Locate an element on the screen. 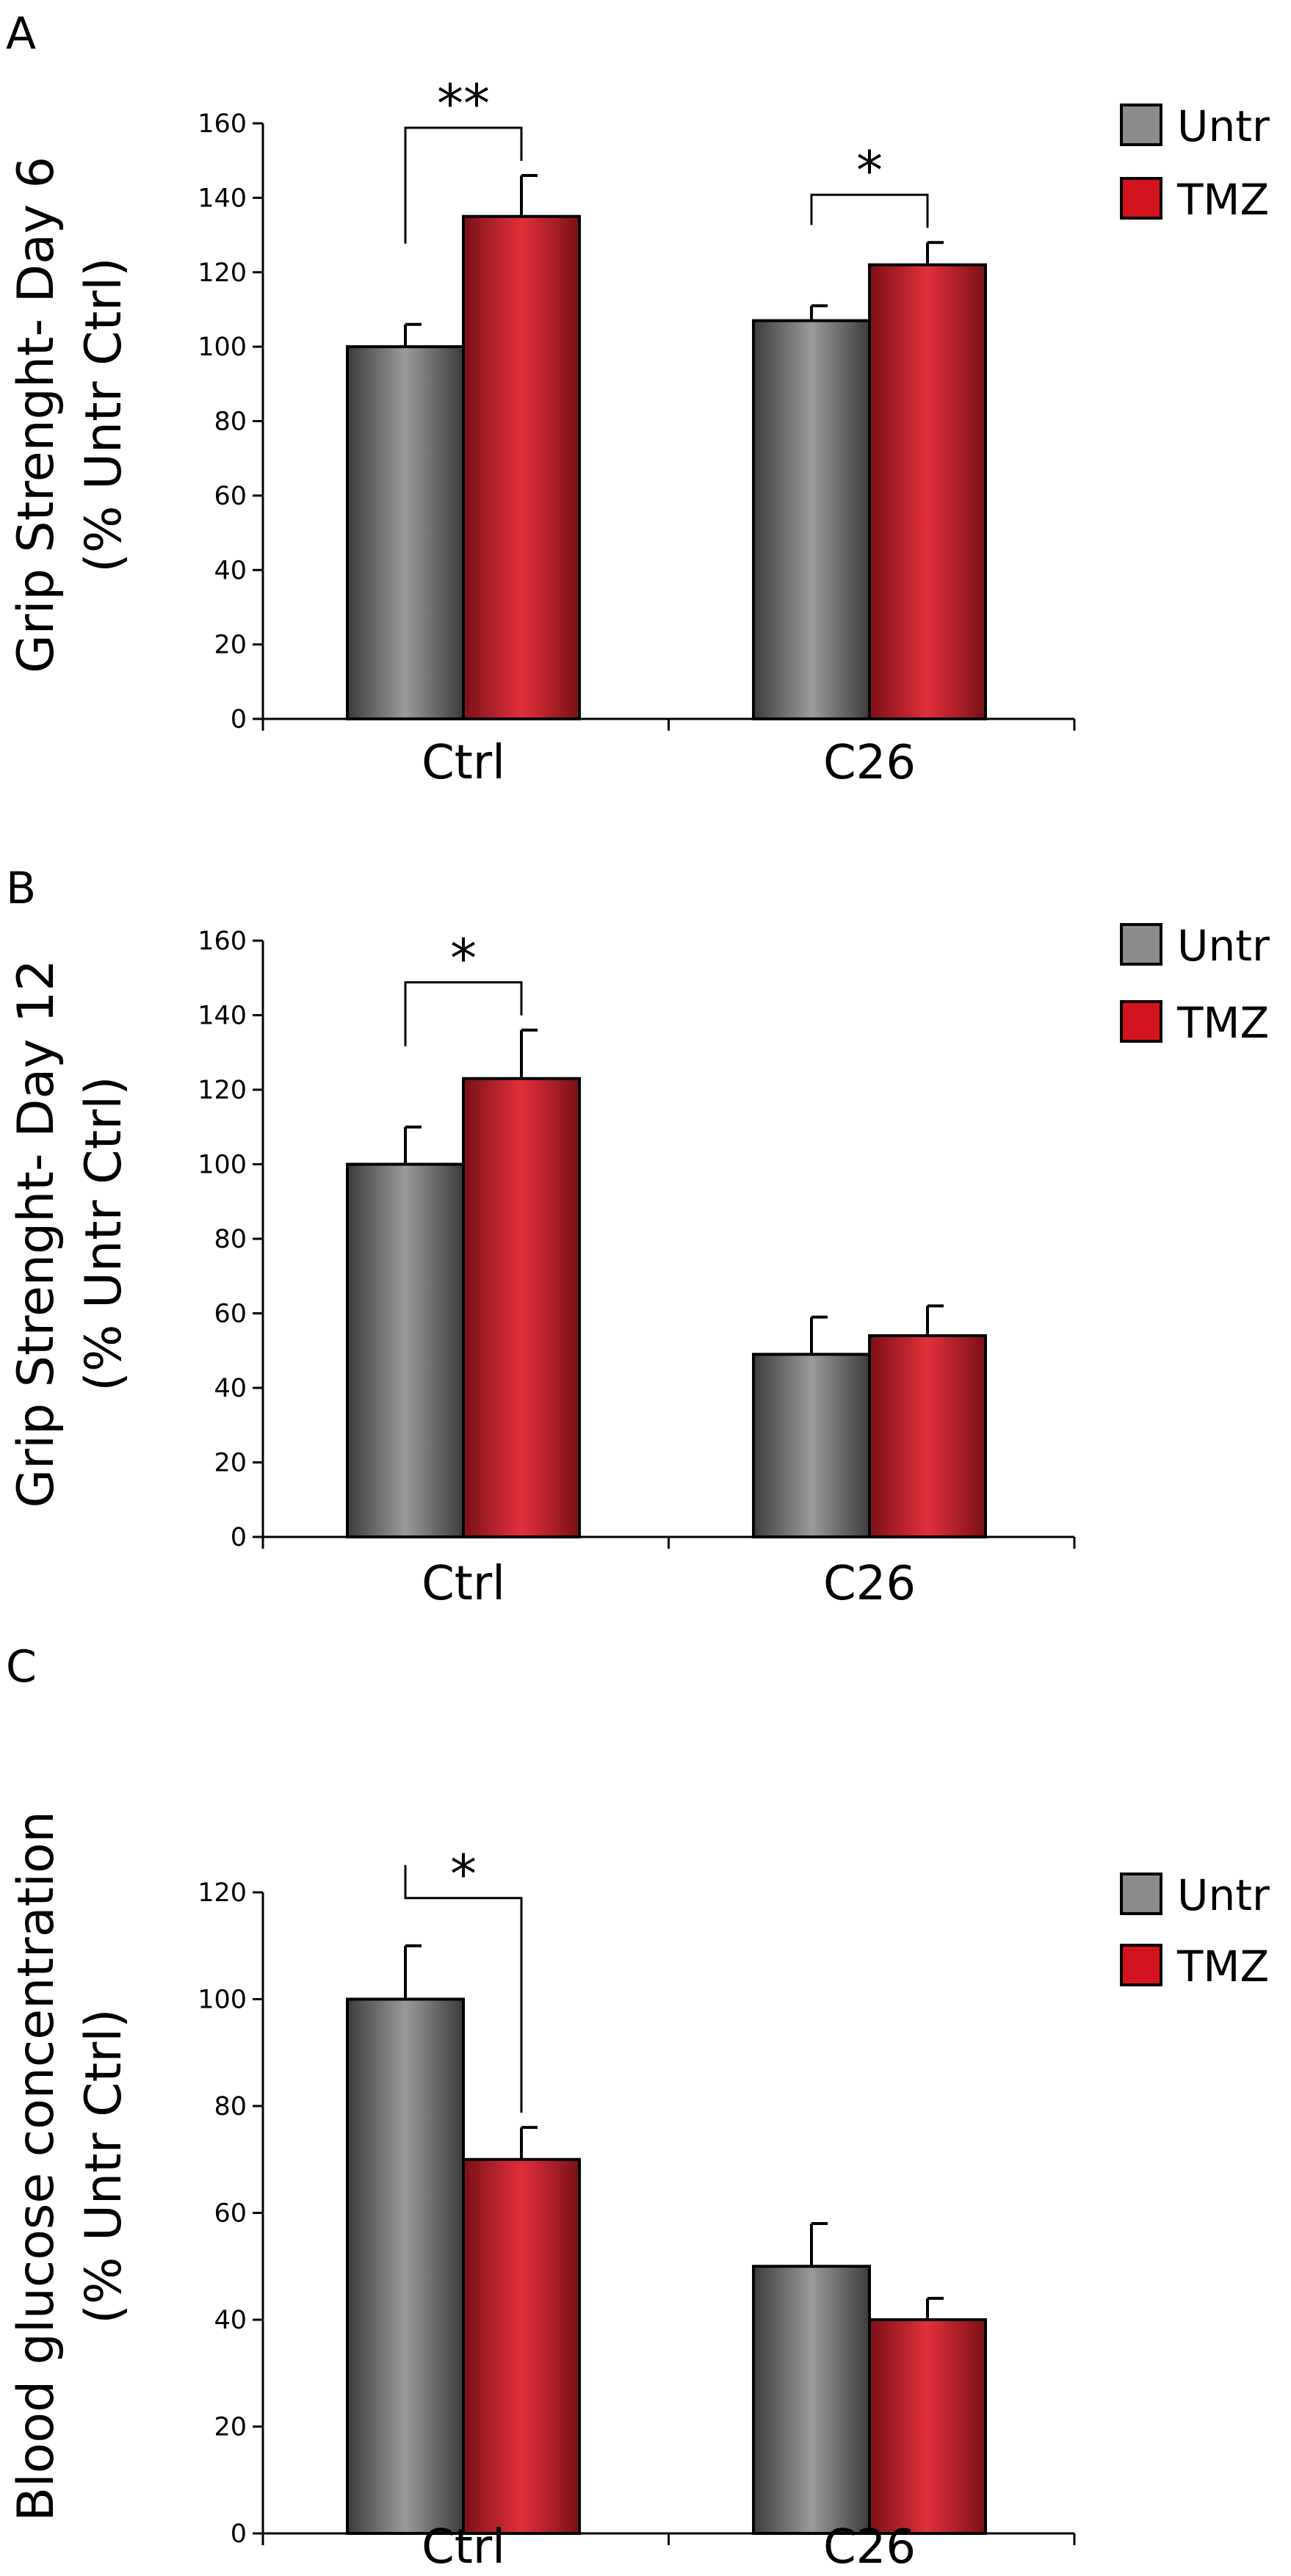 The image size is (1291, 2576). panel-label: B is located at coordinates (21, 888).